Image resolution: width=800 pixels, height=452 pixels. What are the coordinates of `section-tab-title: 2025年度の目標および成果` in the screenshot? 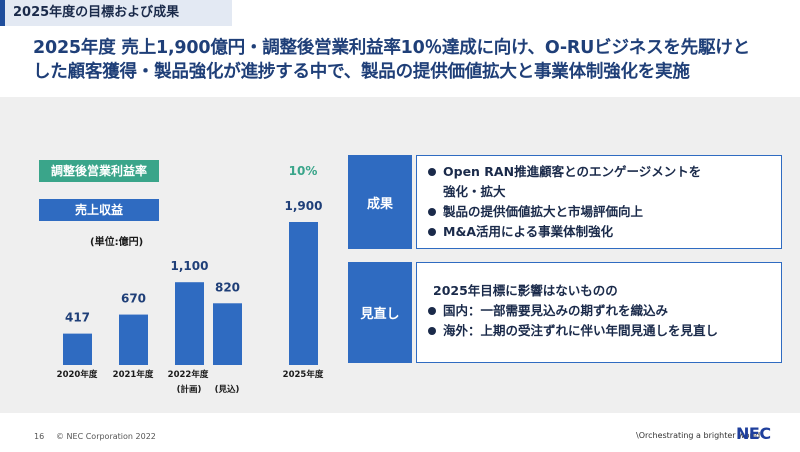 It's located at (116, 13).